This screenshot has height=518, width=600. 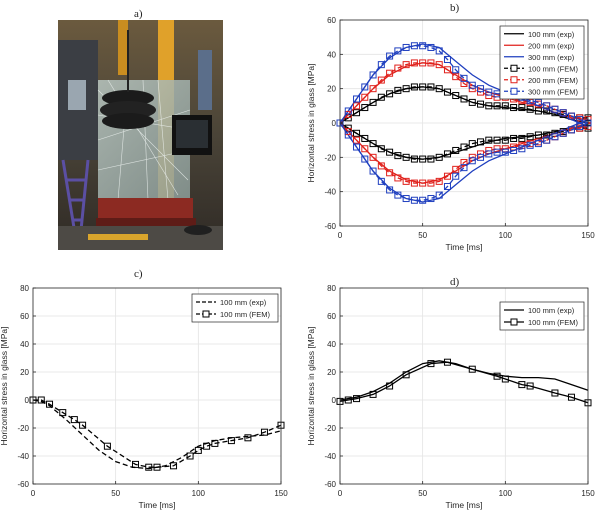 I want to click on y-tick-label: 60, so click(x=331, y=20).